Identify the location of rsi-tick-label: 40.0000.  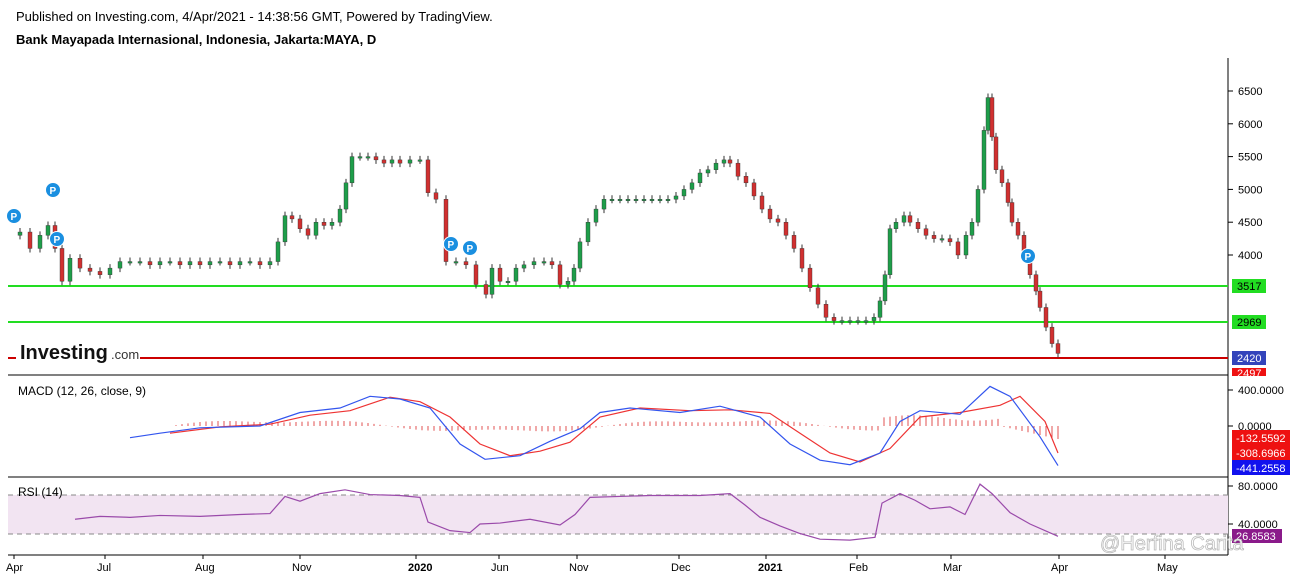
(1258, 525).